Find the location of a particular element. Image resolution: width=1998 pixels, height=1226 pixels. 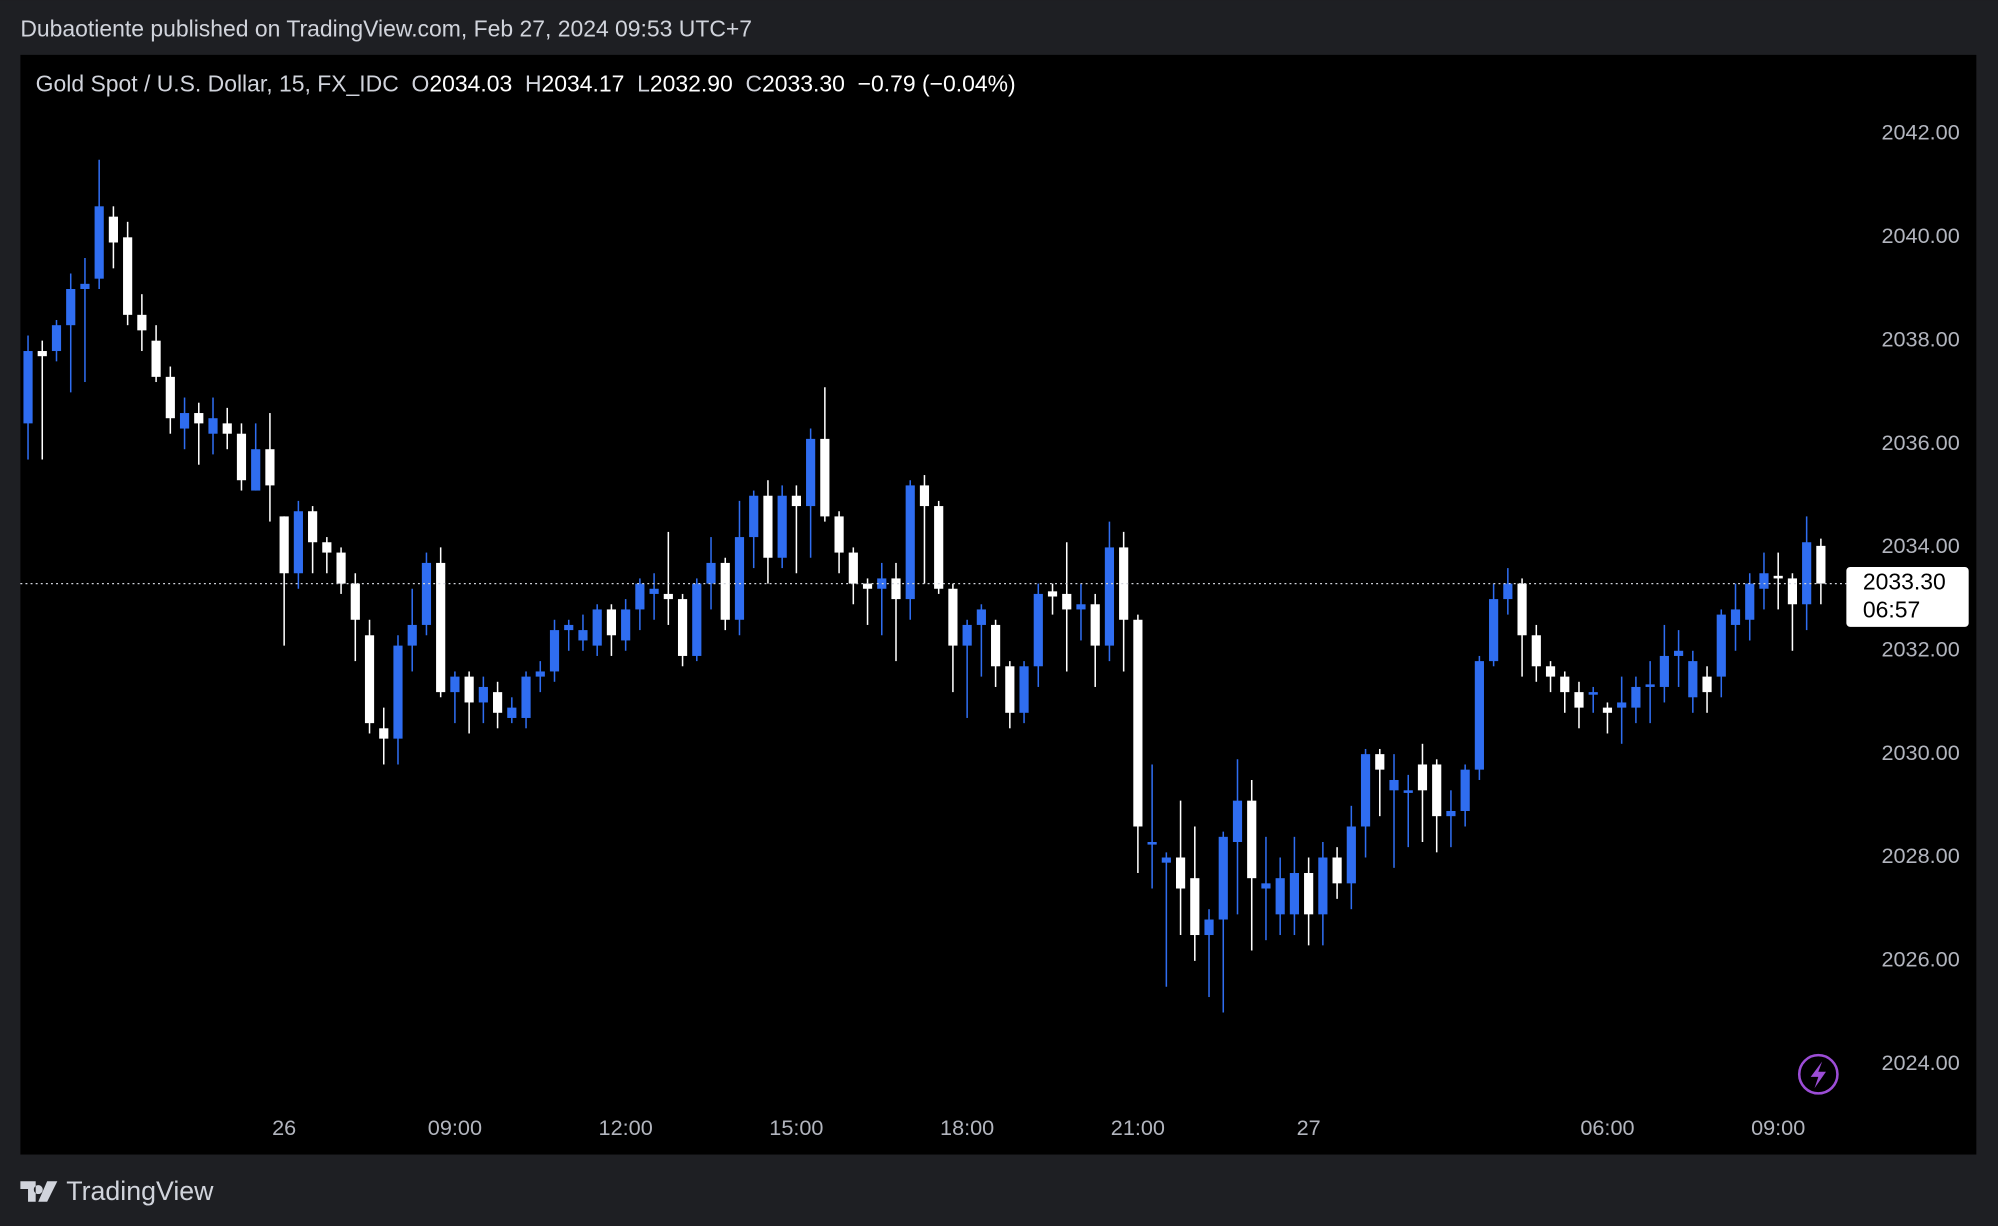

y-tick-label: 2040.00 is located at coordinates (1920, 235).